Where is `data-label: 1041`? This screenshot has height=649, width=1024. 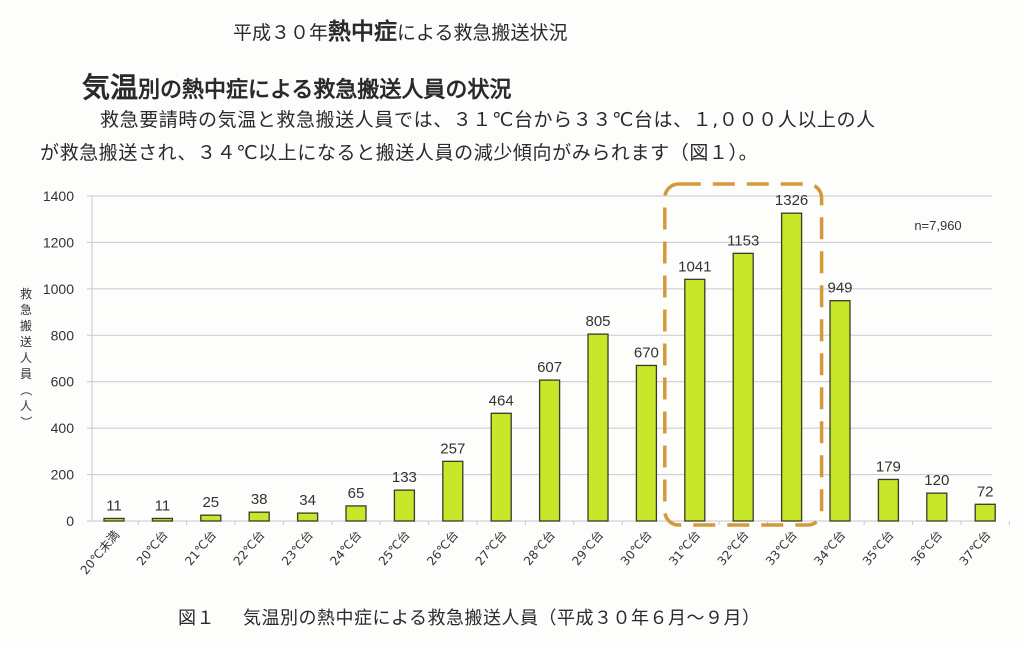 data-label: 1041 is located at coordinates (694, 266).